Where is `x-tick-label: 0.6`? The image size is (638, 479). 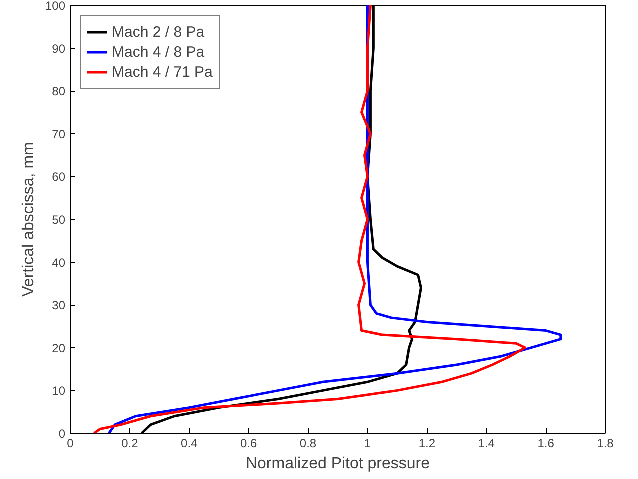
x-tick-label: 0.6 is located at coordinates (249, 443).